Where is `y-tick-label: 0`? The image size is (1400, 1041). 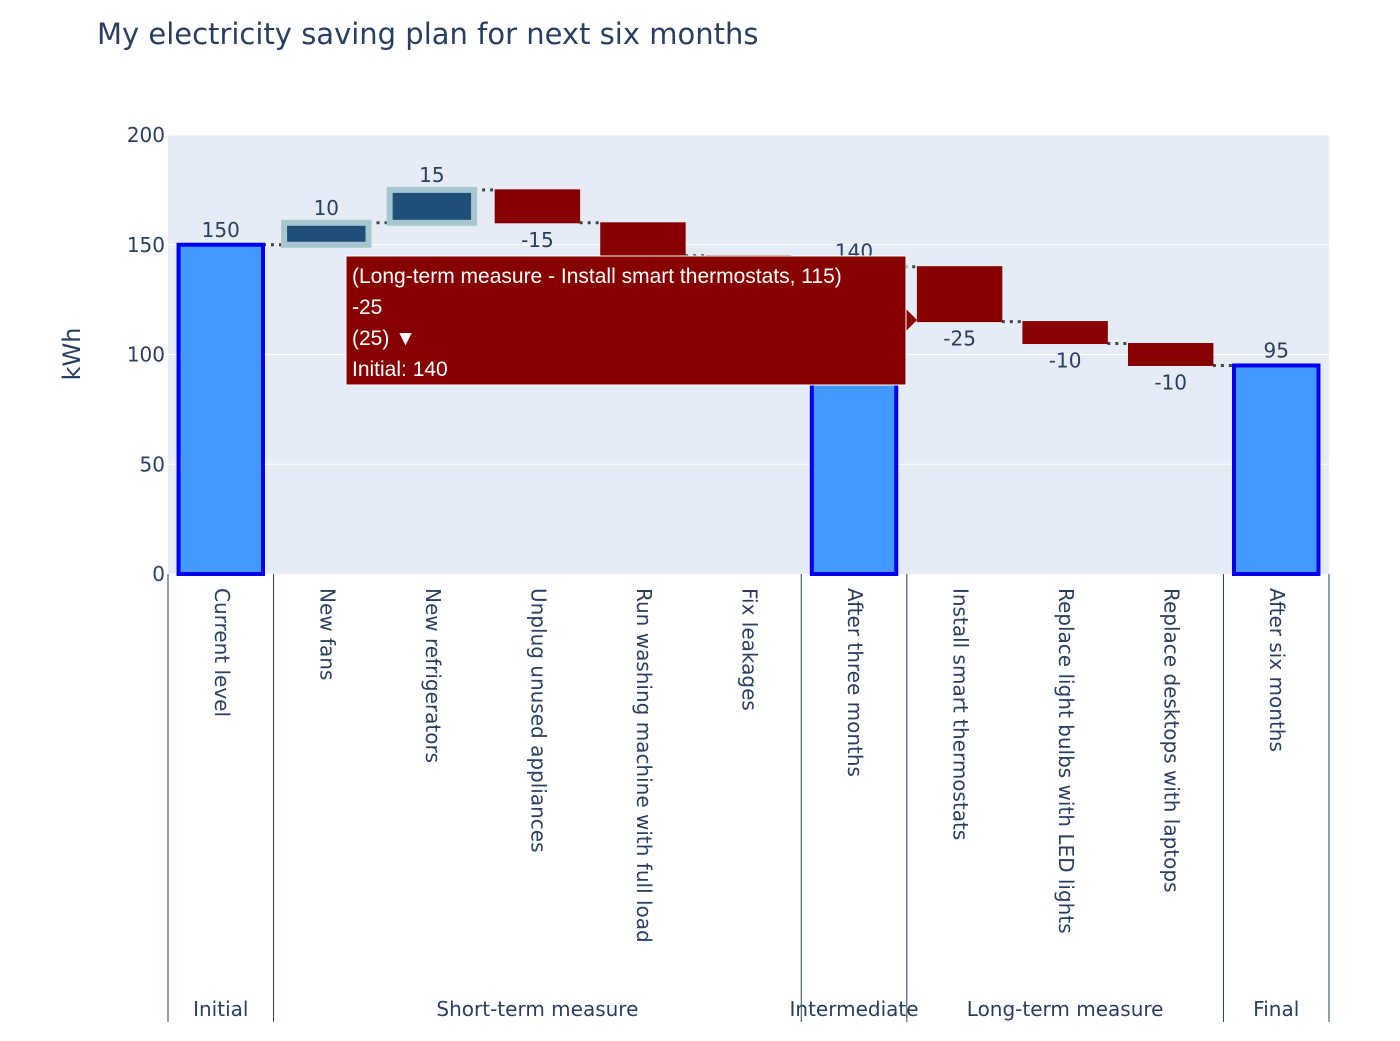 y-tick-label: 0 is located at coordinates (158, 574).